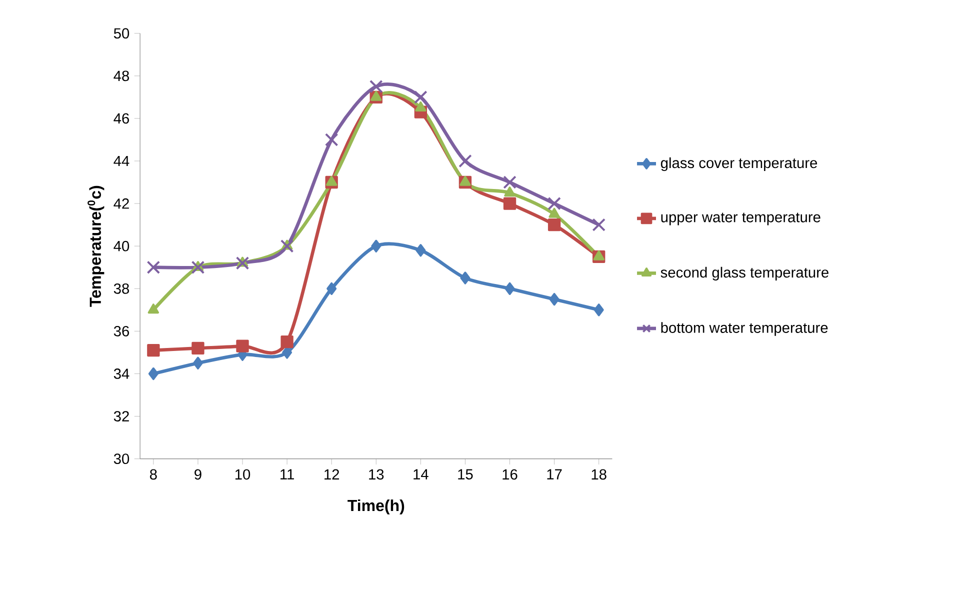 Image resolution: width=979 pixels, height=602 pixels. What do you see at coordinates (739, 165) in the screenshot?
I see `legend-label: glass cover temperature` at bounding box center [739, 165].